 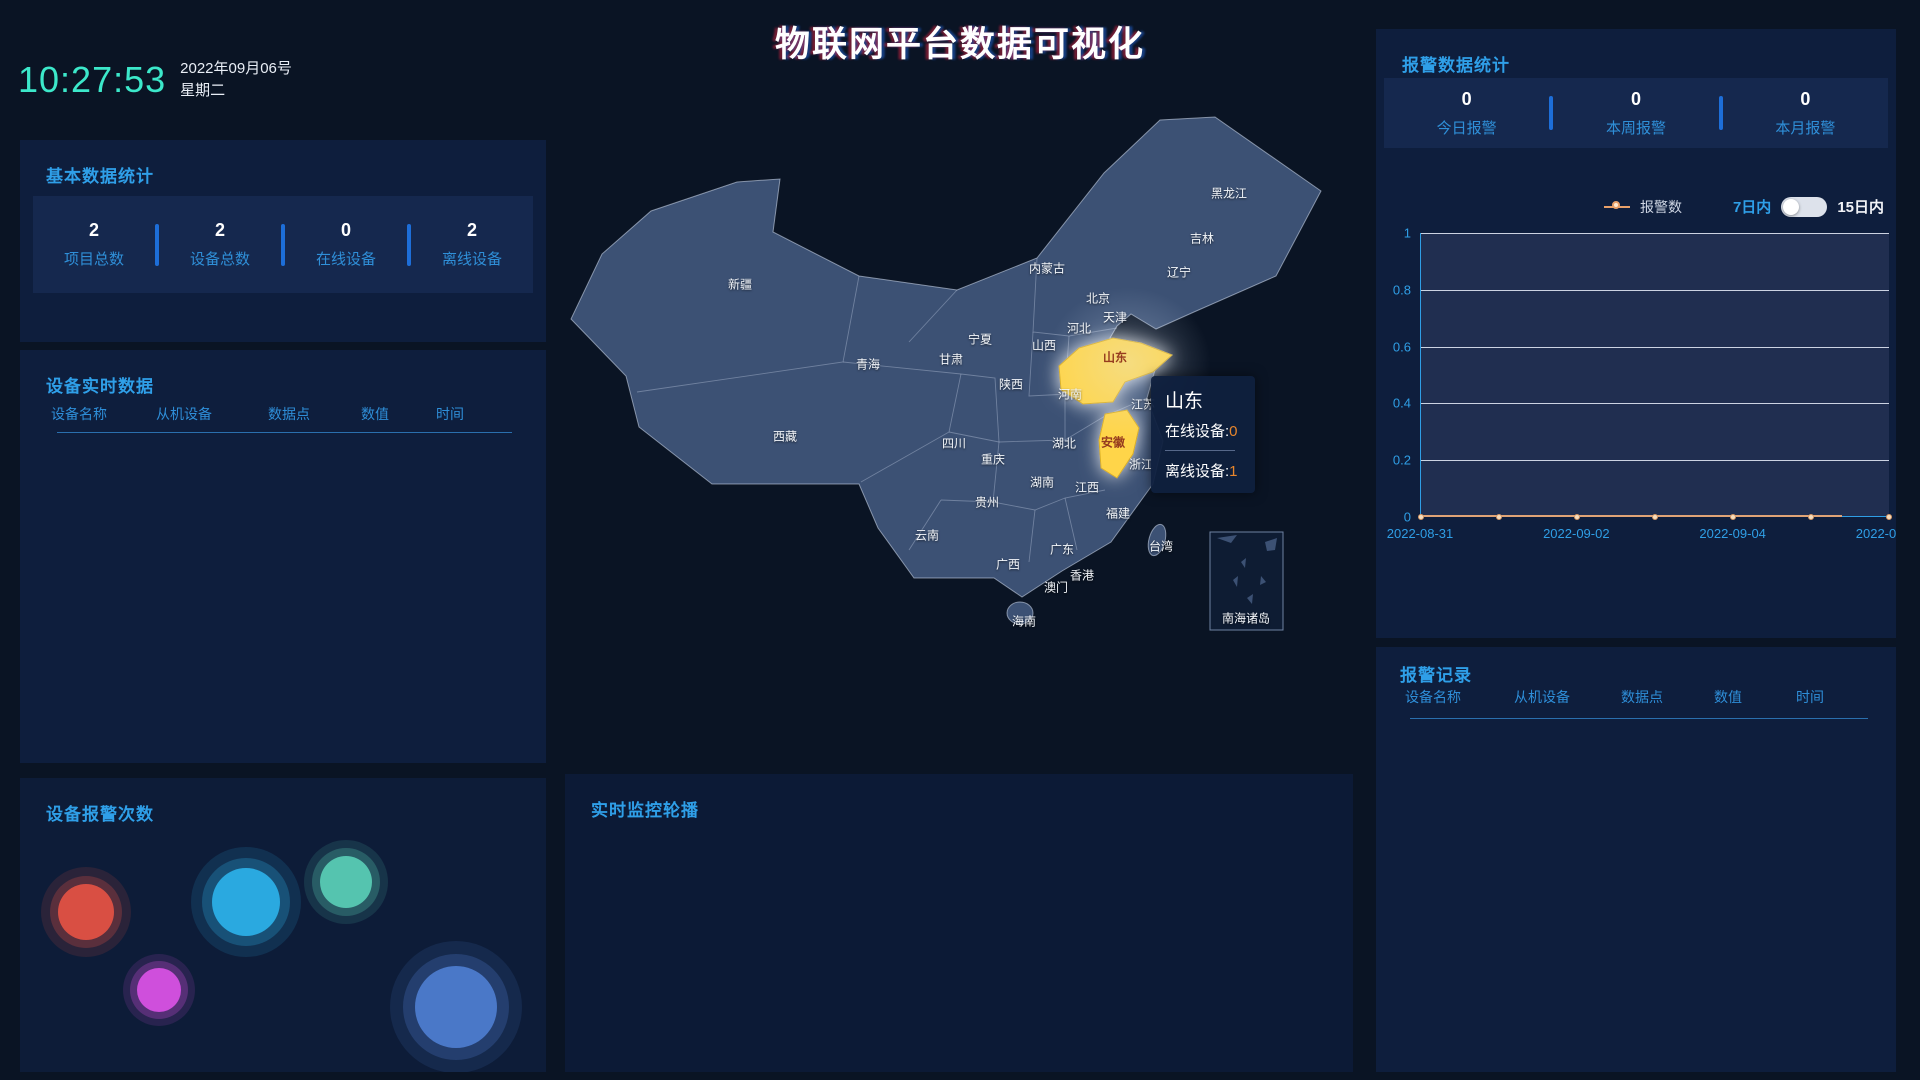 What do you see at coordinates (1436, 675) in the screenshot?
I see `panel-alarm-records-title: 报警记录` at bounding box center [1436, 675].